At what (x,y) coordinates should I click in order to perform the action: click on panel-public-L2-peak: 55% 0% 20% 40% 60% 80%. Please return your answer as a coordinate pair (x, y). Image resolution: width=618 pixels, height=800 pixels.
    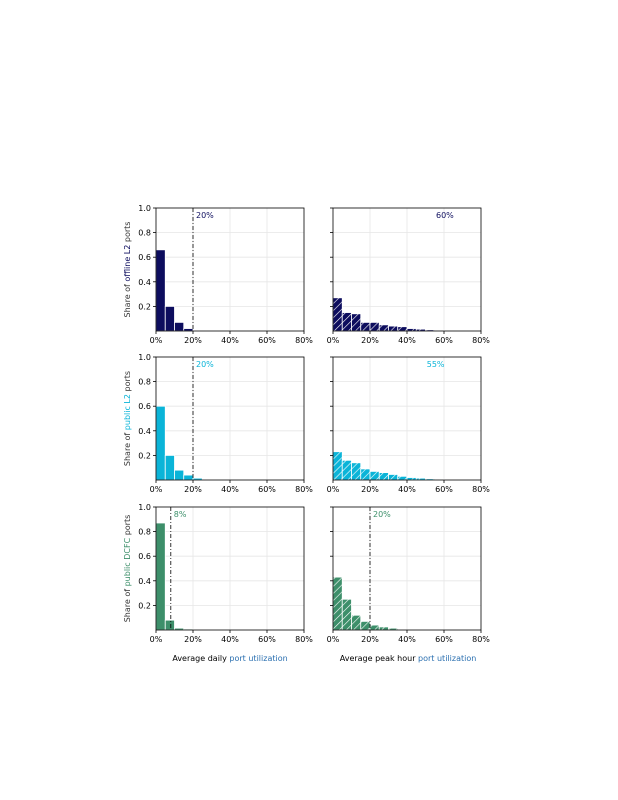
    Looking at the image, I should click on (408, 425).